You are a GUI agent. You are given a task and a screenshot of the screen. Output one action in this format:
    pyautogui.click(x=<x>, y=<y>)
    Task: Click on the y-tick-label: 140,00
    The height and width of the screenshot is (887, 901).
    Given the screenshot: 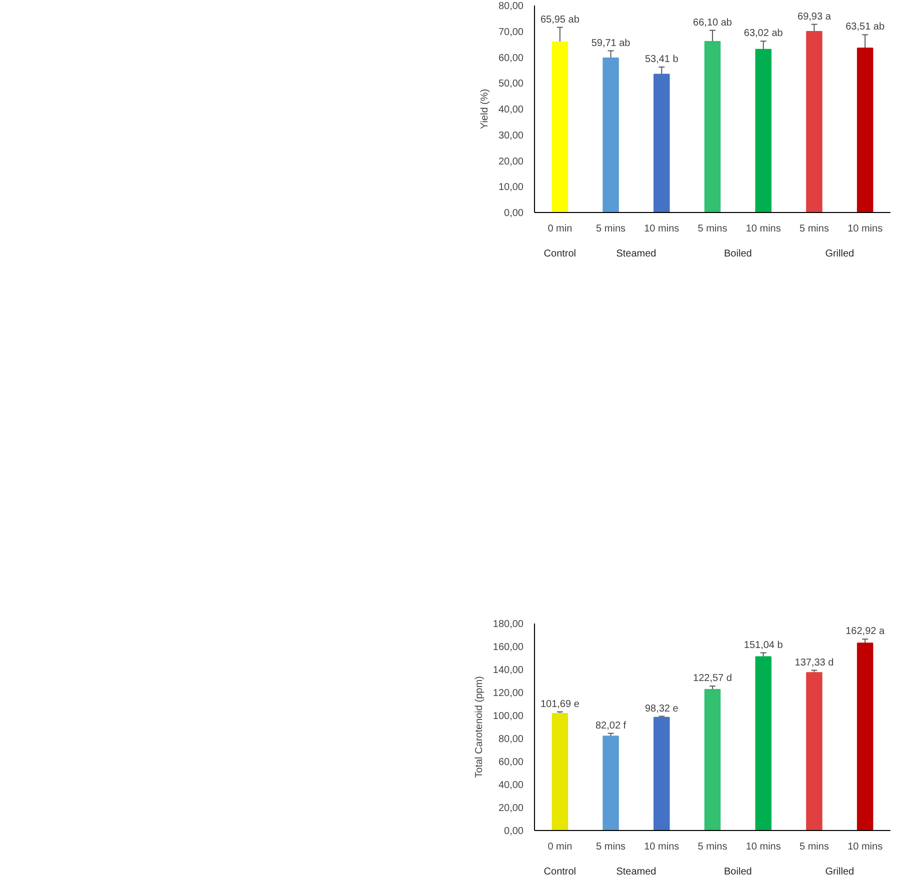 What is the action you would take?
    pyautogui.click(x=508, y=670)
    